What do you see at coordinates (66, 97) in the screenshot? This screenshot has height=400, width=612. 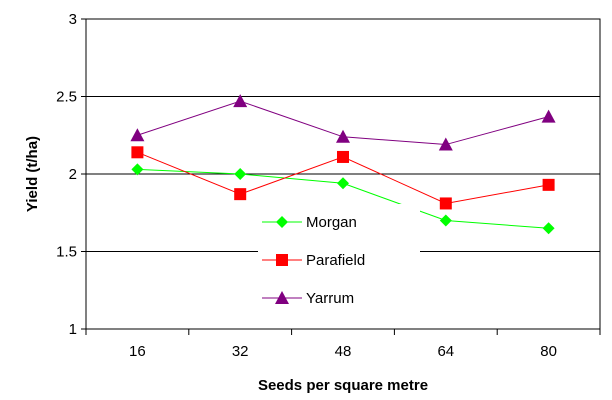 I see `y-tick-label: 2.5` at bounding box center [66, 97].